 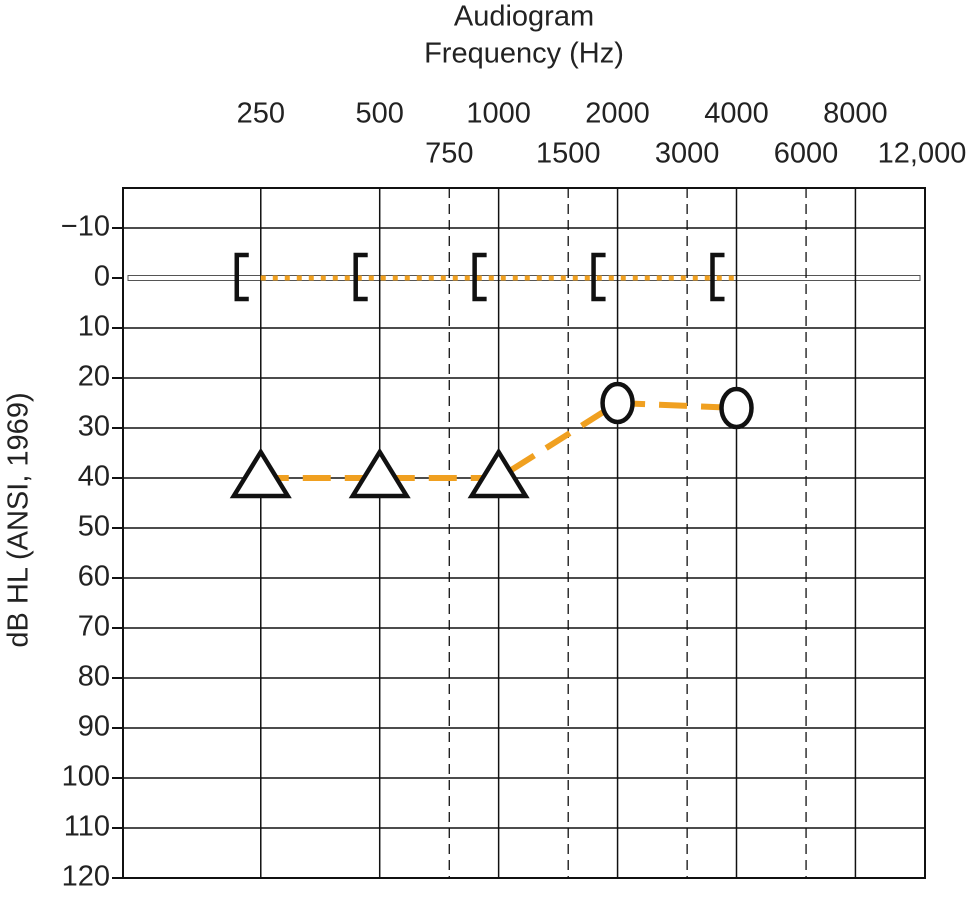 What do you see at coordinates (524, 54) in the screenshot?
I see `x-axis-label: Frequency (Hz)` at bounding box center [524, 54].